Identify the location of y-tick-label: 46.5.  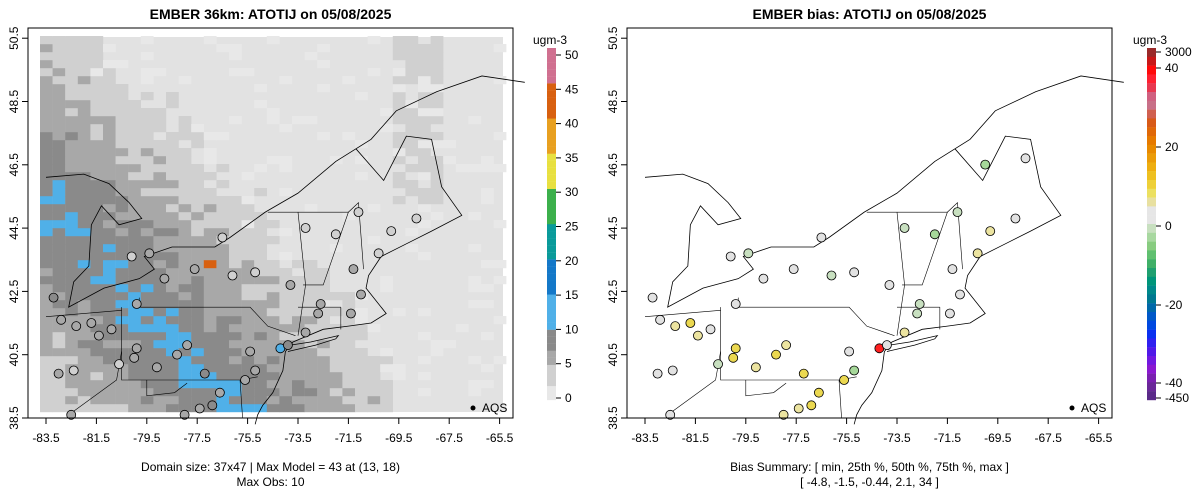
(613, 165).